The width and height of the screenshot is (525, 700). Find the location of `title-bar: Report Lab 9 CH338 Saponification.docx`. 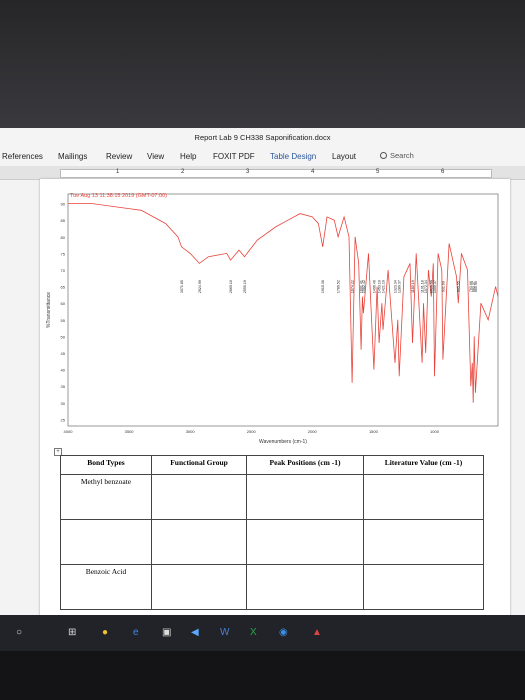

title-bar: Report Lab 9 CH338 Saponification.docx is located at coordinates (262, 138).